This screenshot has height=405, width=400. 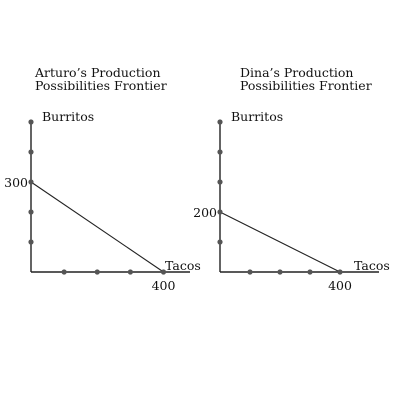 I want to click on arturo-frontier-line, so click(x=97, y=227).